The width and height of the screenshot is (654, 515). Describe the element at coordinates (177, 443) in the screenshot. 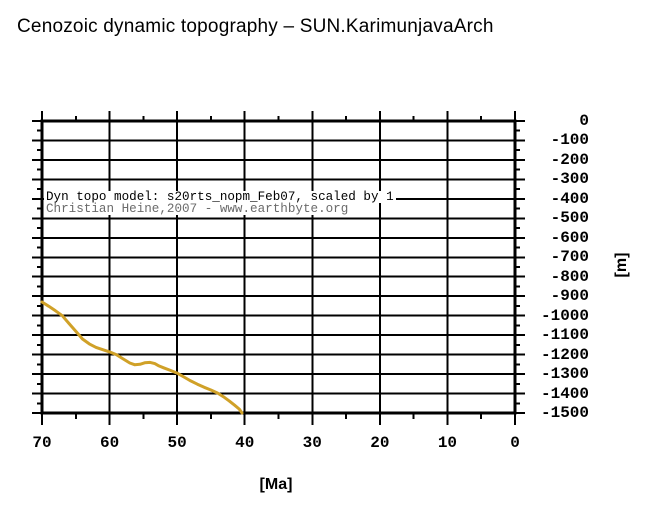

I see `x-tick-label: 50` at that location.